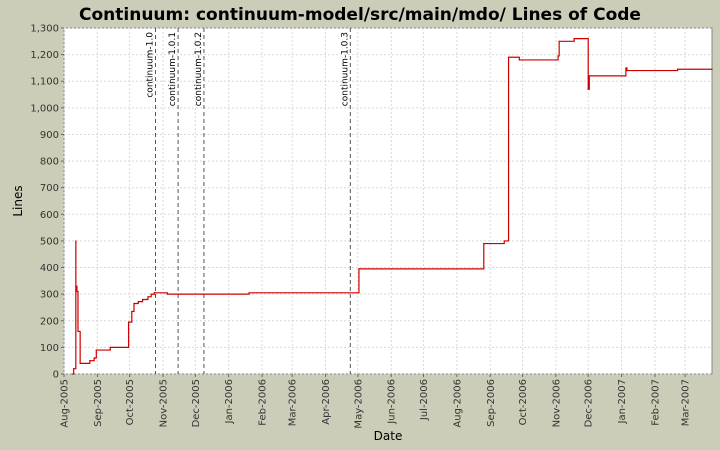 This screenshot has width=720, height=450. Describe the element at coordinates (293, 402) in the screenshot. I see `x-tick-label: Mar-2006` at that location.